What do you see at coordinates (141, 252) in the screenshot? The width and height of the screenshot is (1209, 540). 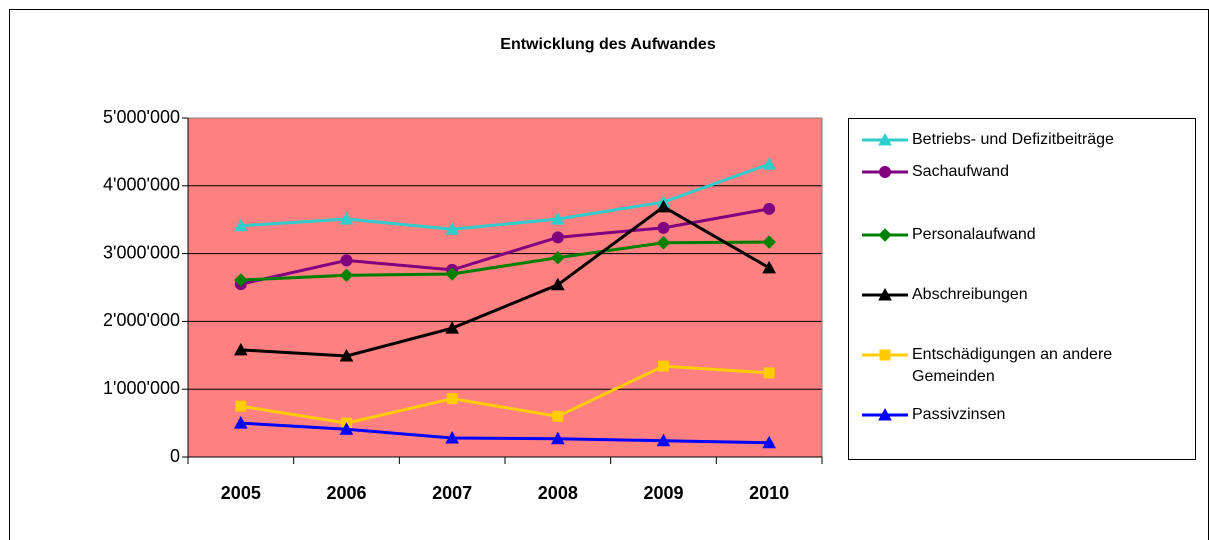 I see `y-tick-label: 3'000'000` at bounding box center [141, 252].